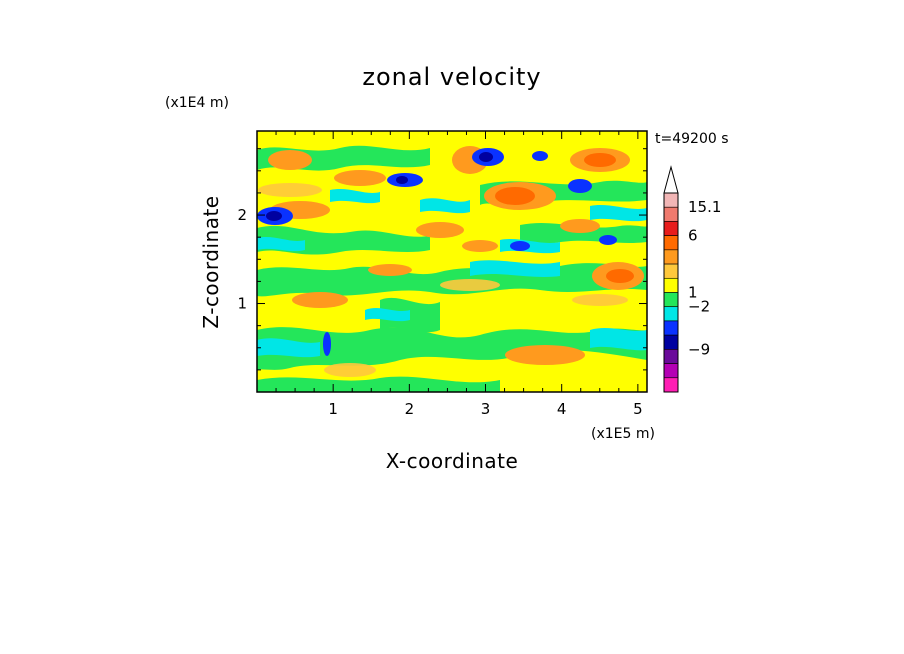 This screenshot has height=654, width=904. What do you see at coordinates (704, 207) in the screenshot?
I see `colorbar-label: 15.1` at bounding box center [704, 207].